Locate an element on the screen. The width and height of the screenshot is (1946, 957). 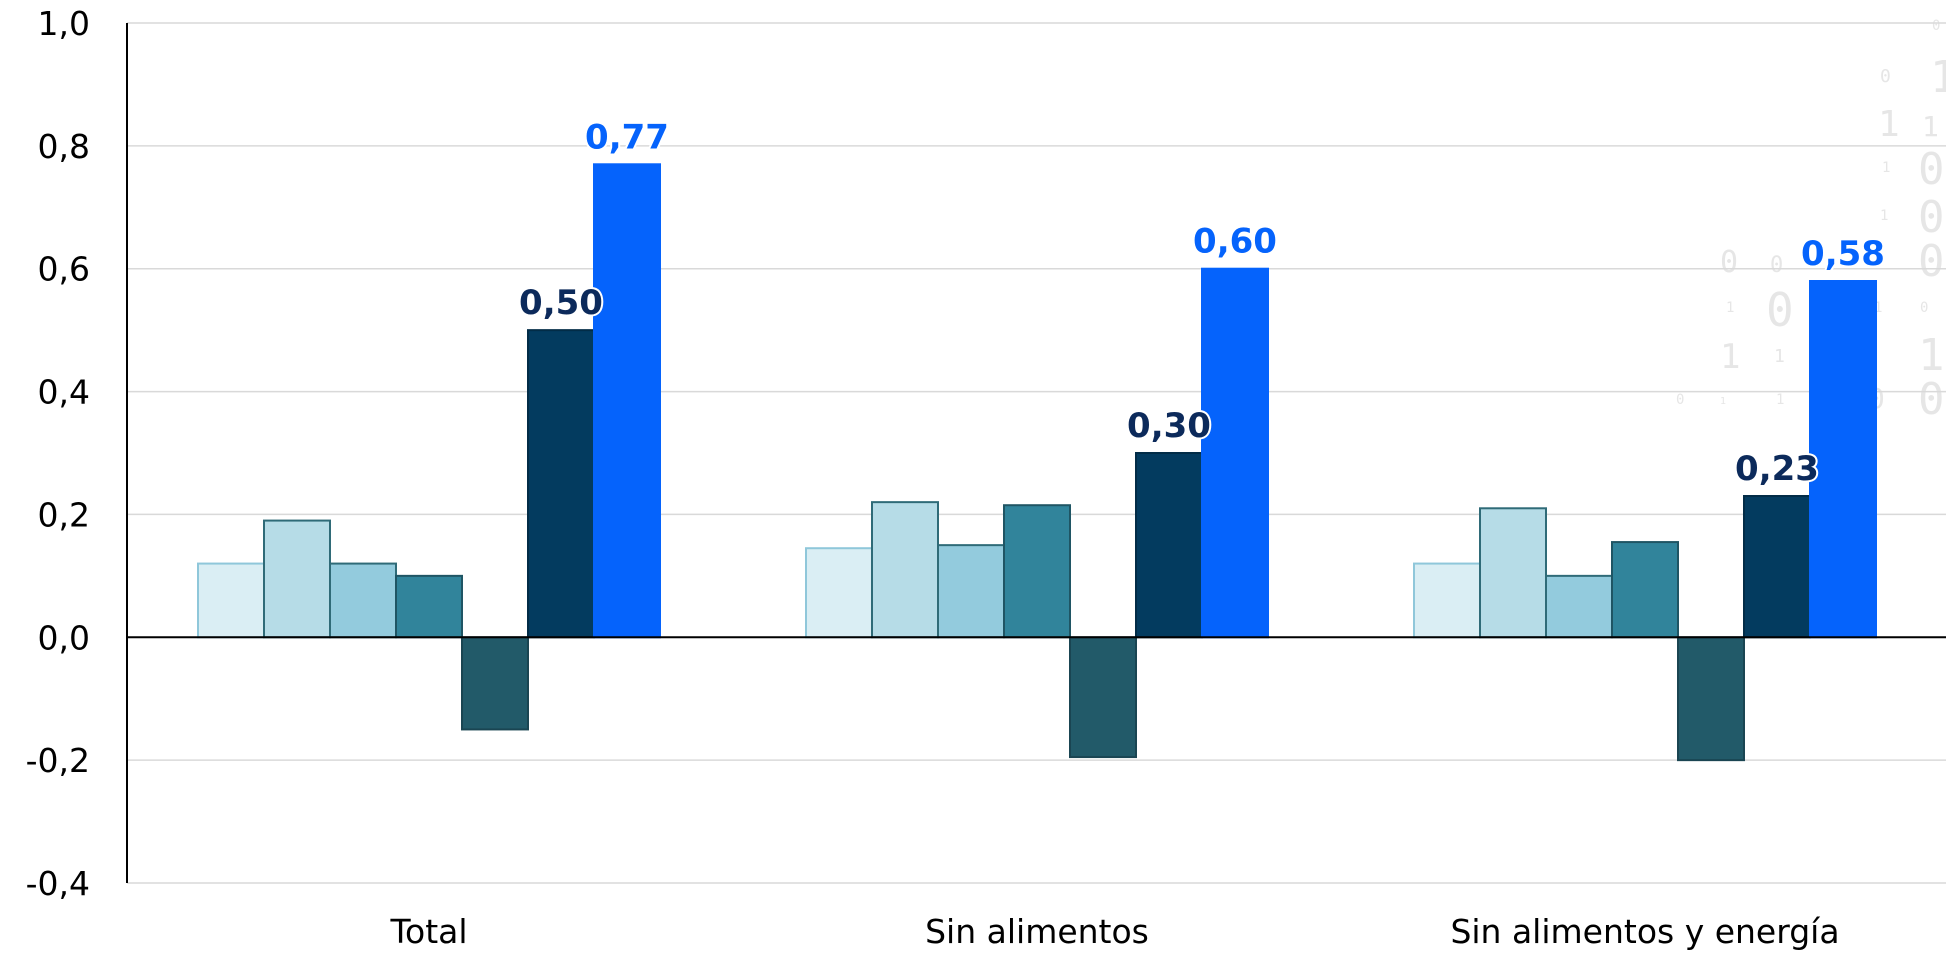
y-tick-label: 0,6 is located at coordinates (64, 269).